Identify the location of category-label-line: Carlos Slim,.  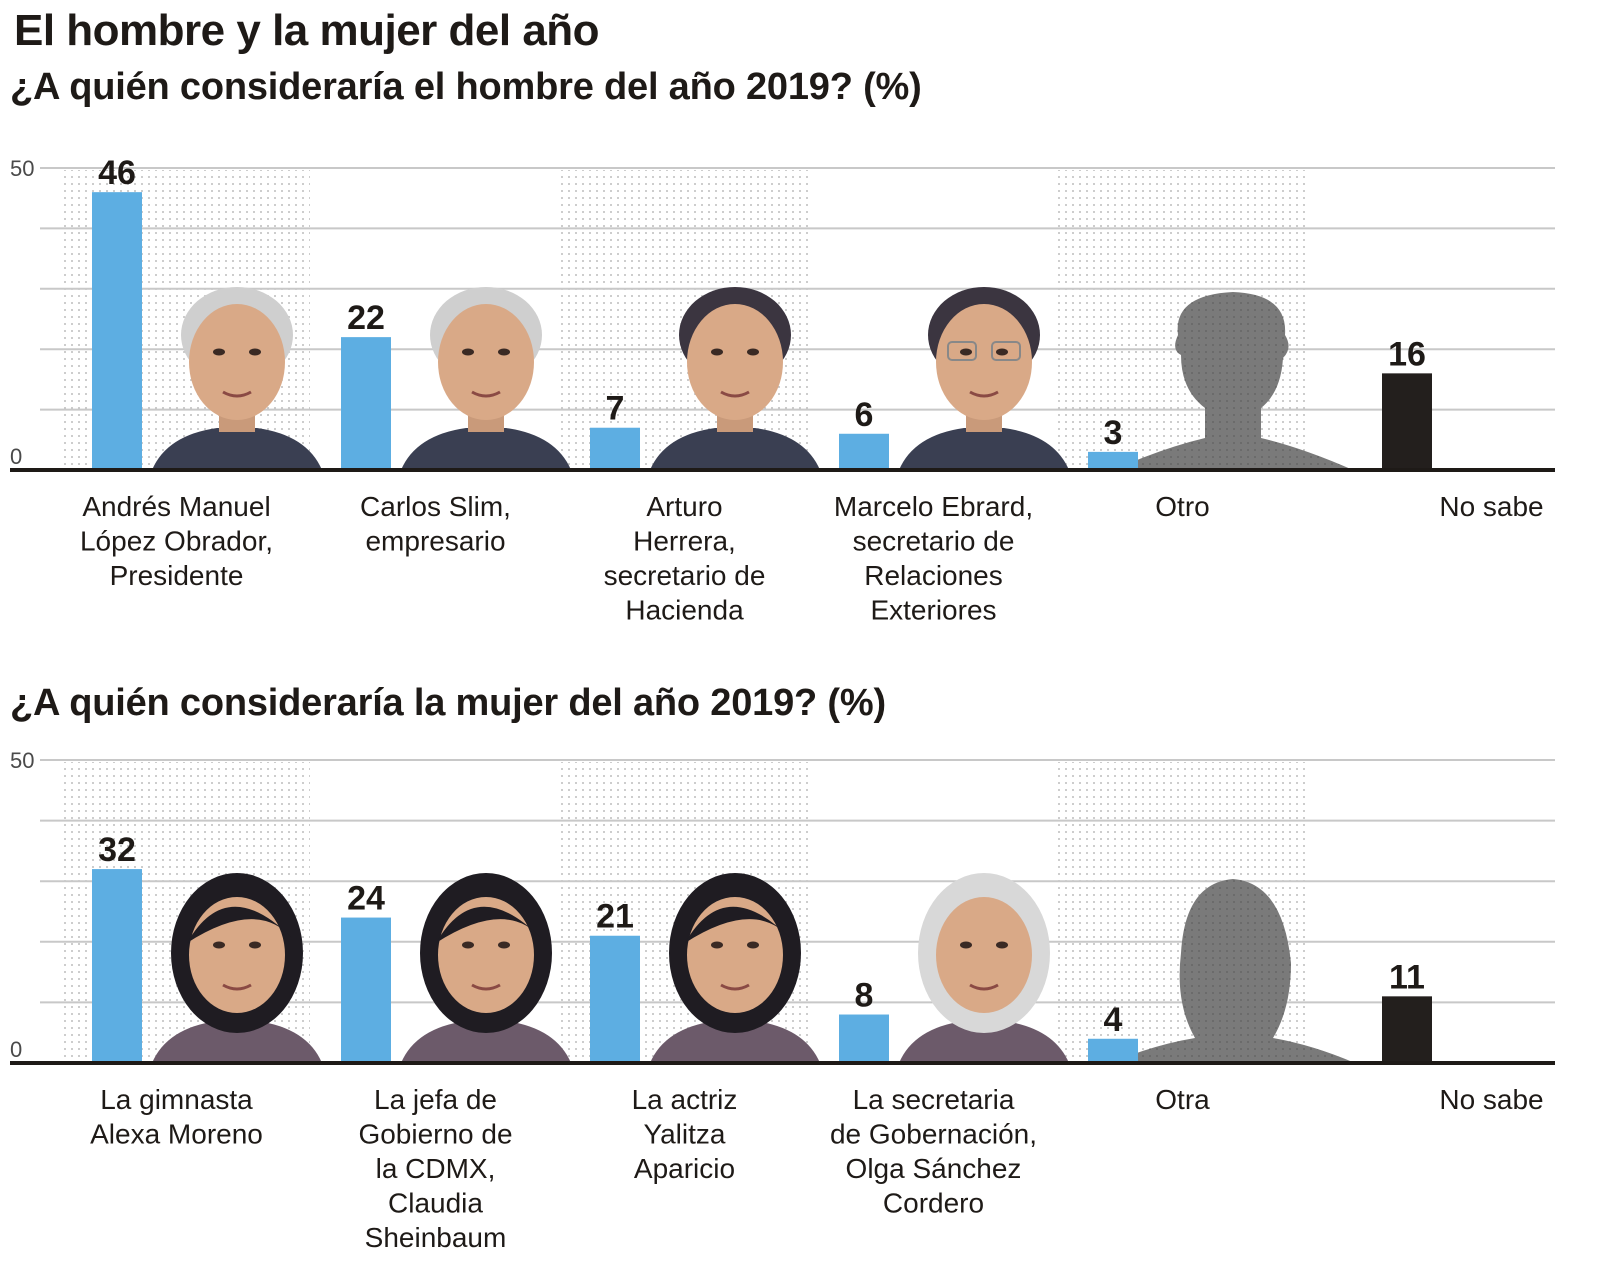
(435, 506).